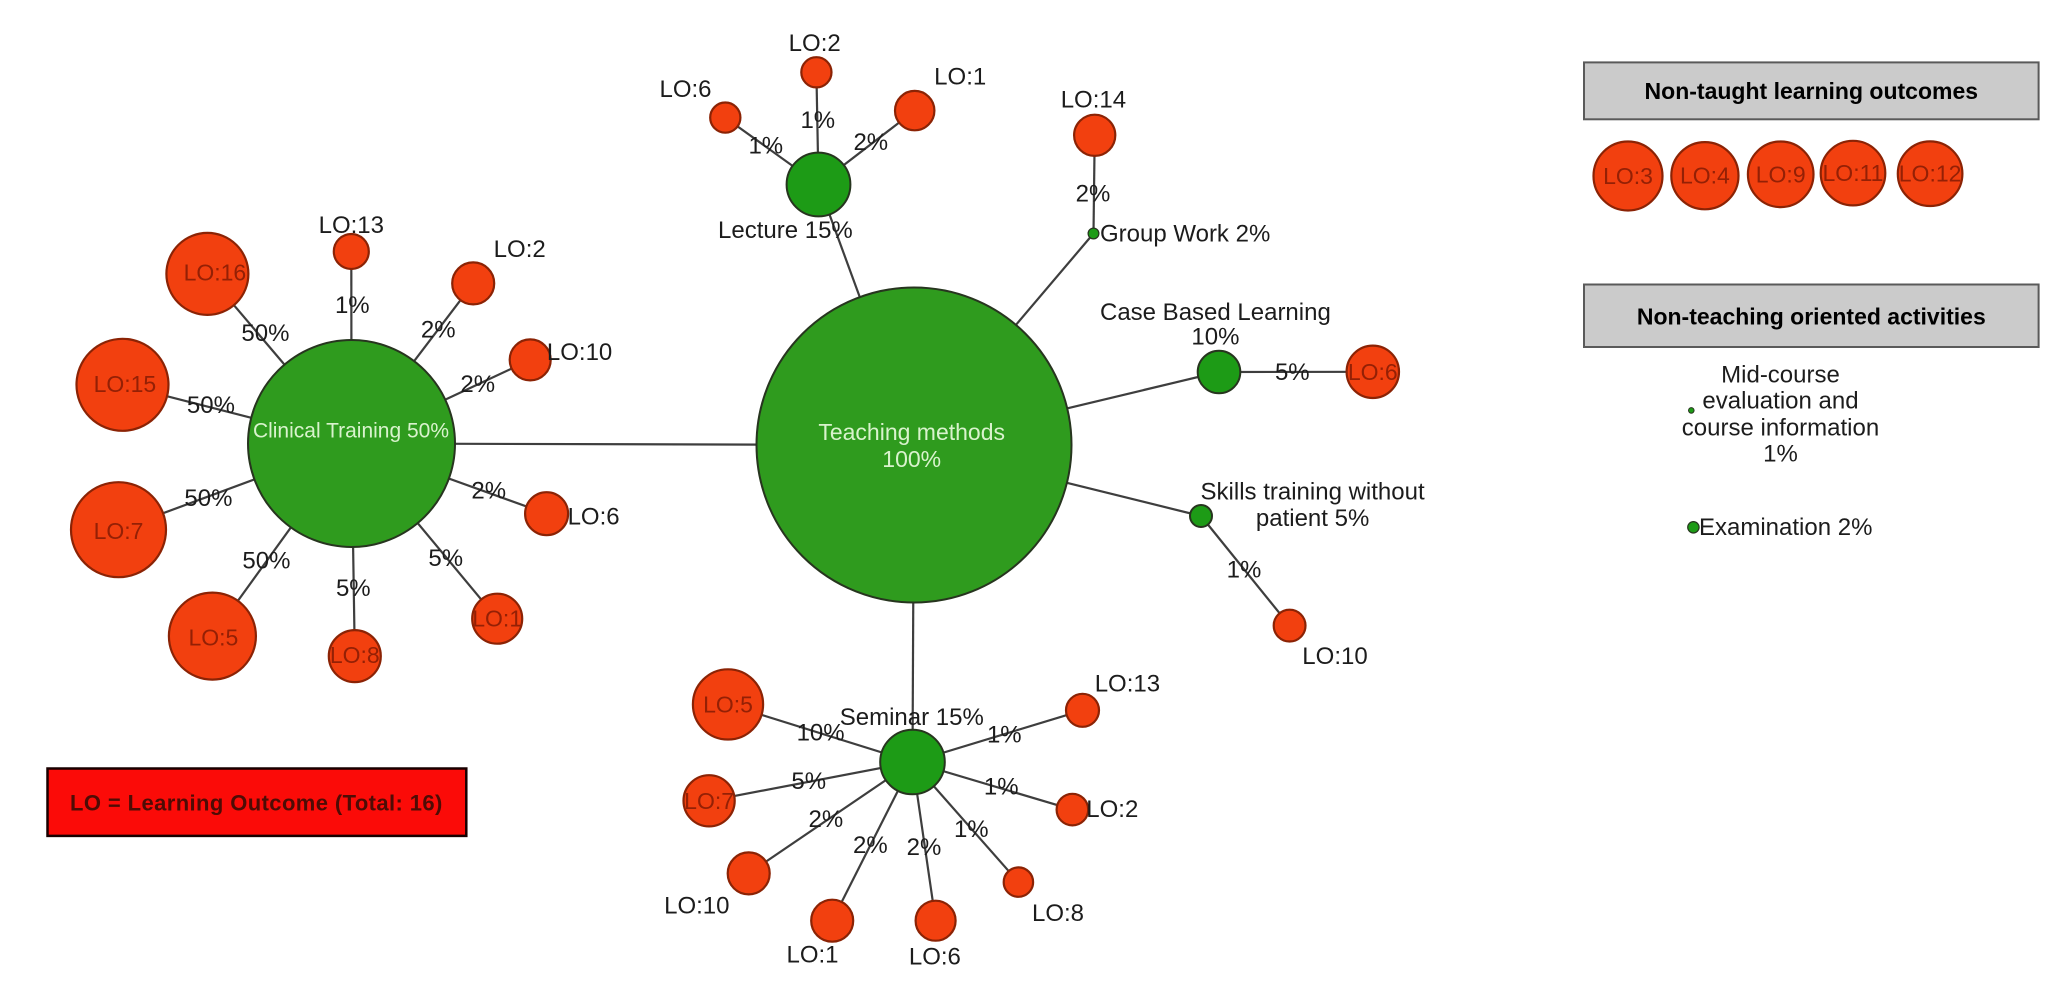 This screenshot has height=1001, width=2059. What do you see at coordinates (351, 431) in the screenshot?
I see `svg-text: Clinical Training 50%` at bounding box center [351, 431].